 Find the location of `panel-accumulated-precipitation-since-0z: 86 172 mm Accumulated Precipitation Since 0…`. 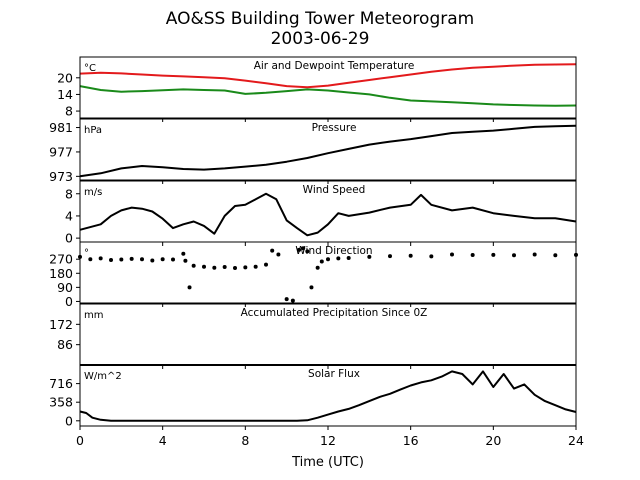

panel-accumulated-precipitation-since-0z: 86 172 mm Accumulated Precipitation Since 0… is located at coordinates (313, 336).